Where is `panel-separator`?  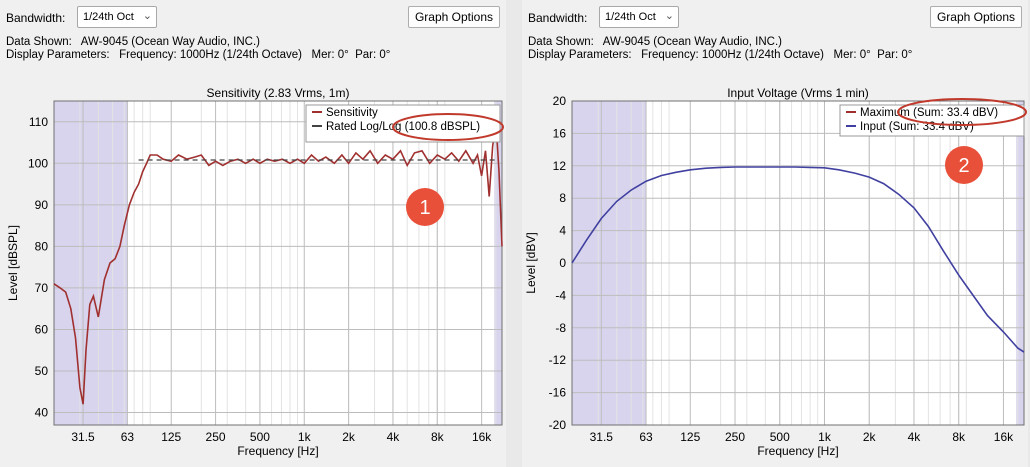 panel-separator is located at coordinates (514, 233).